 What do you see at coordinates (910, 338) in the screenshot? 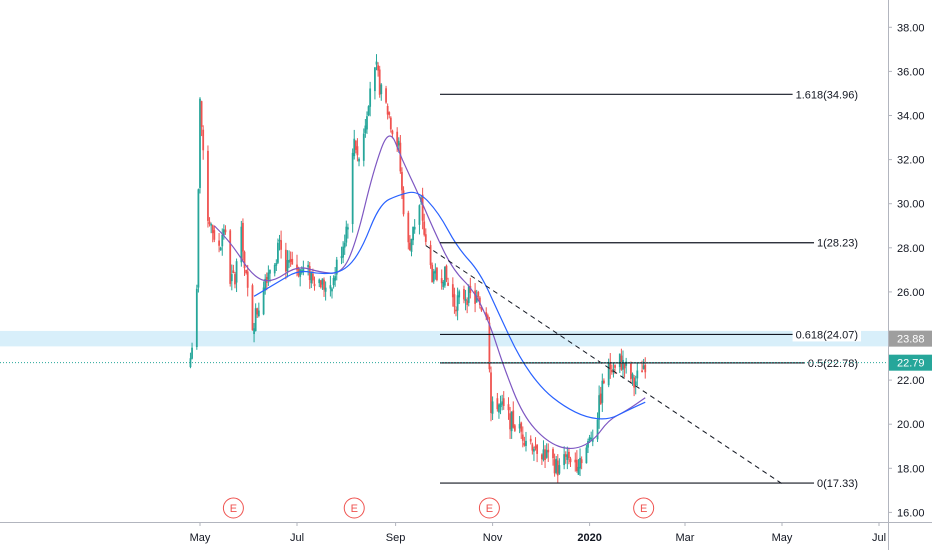
I see `highlight-level-tag-box` at bounding box center [910, 338].